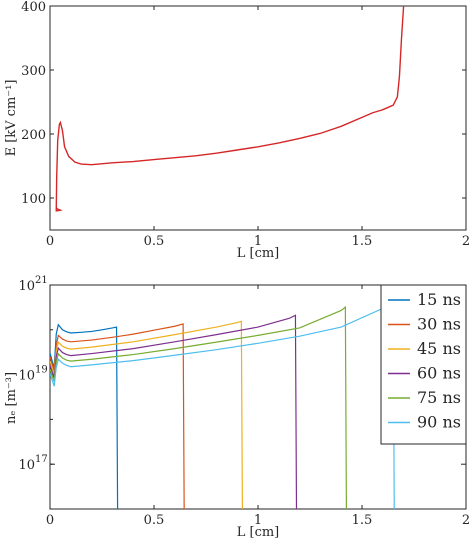 Image resolution: width=474 pixels, height=540 pixels. What do you see at coordinates (439, 324) in the screenshot?
I see `legend-label: 30 ns` at bounding box center [439, 324].